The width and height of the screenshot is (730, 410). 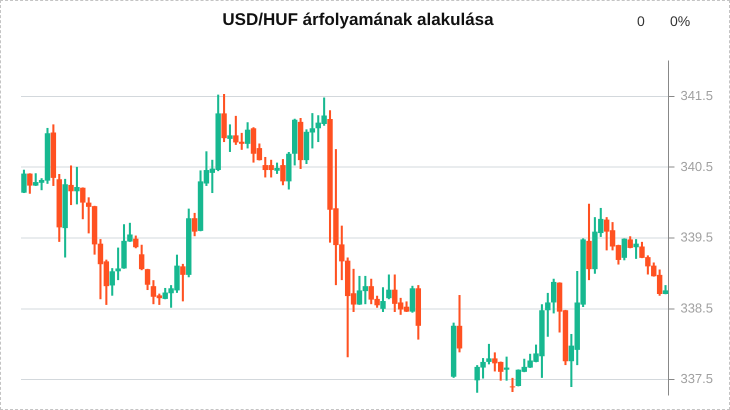 I want to click on y-tick-label: 341.5, so click(x=697, y=95).